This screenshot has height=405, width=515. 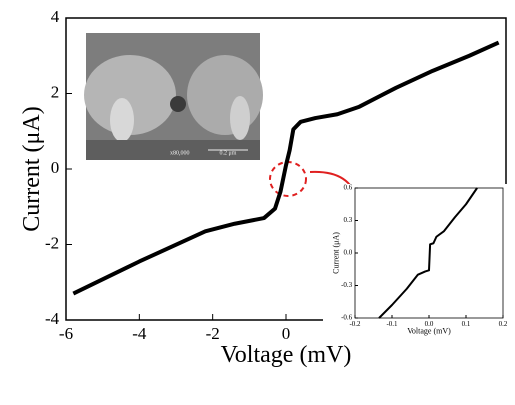 What do you see at coordinates (173, 96) in the screenshot?
I see `sem-image` at bounding box center [173, 96].